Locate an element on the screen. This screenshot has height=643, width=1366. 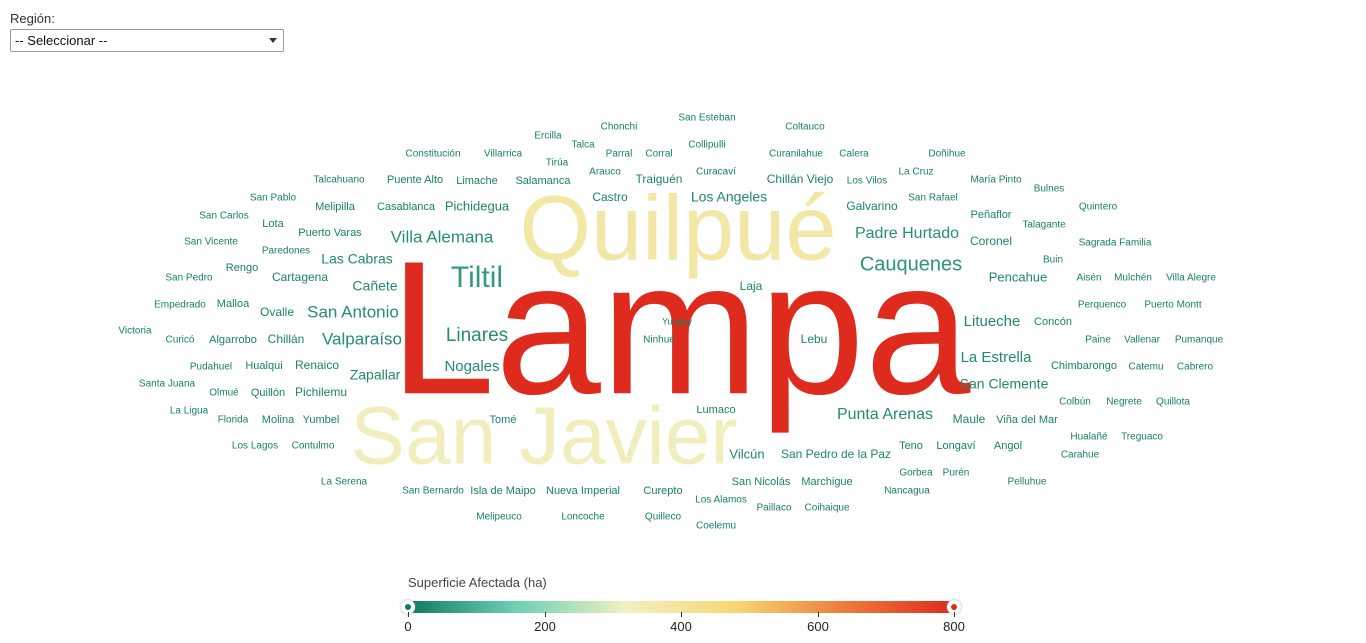
cloud-word: San Nicolás is located at coordinates (761, 482).